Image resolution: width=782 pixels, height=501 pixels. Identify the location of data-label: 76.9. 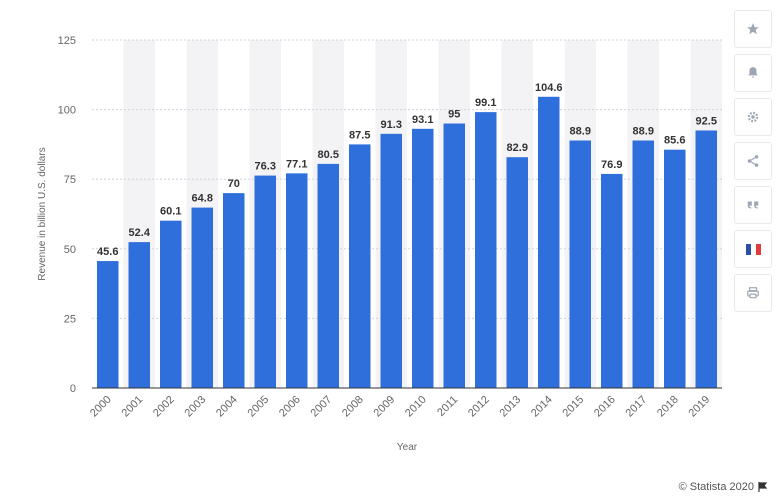
(611, 165).